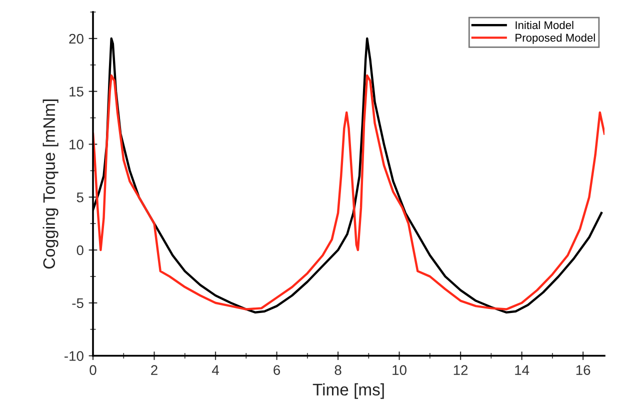 This screenshot has height=402, width=620. I want to click on y-axis-title: Cogging Torque [mNm], so click(50, 184).